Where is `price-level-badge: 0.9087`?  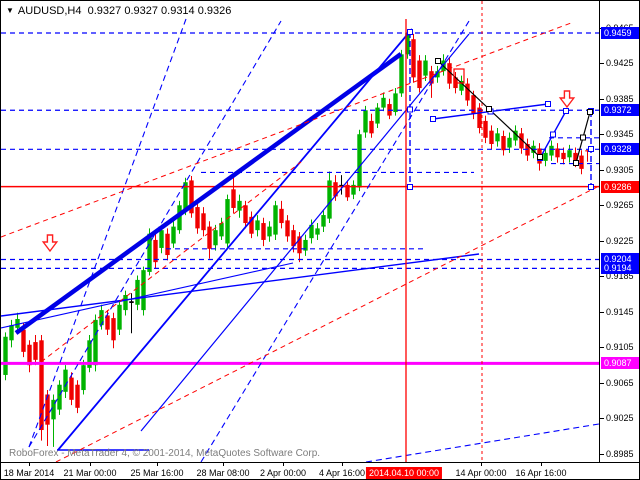
price-level-badge: 0.9087 is located at coordinates (620, 363).